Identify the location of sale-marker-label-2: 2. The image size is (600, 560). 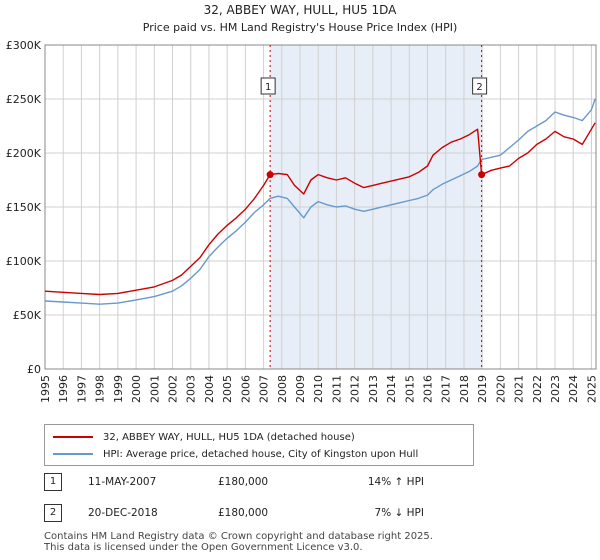
(479, 87).